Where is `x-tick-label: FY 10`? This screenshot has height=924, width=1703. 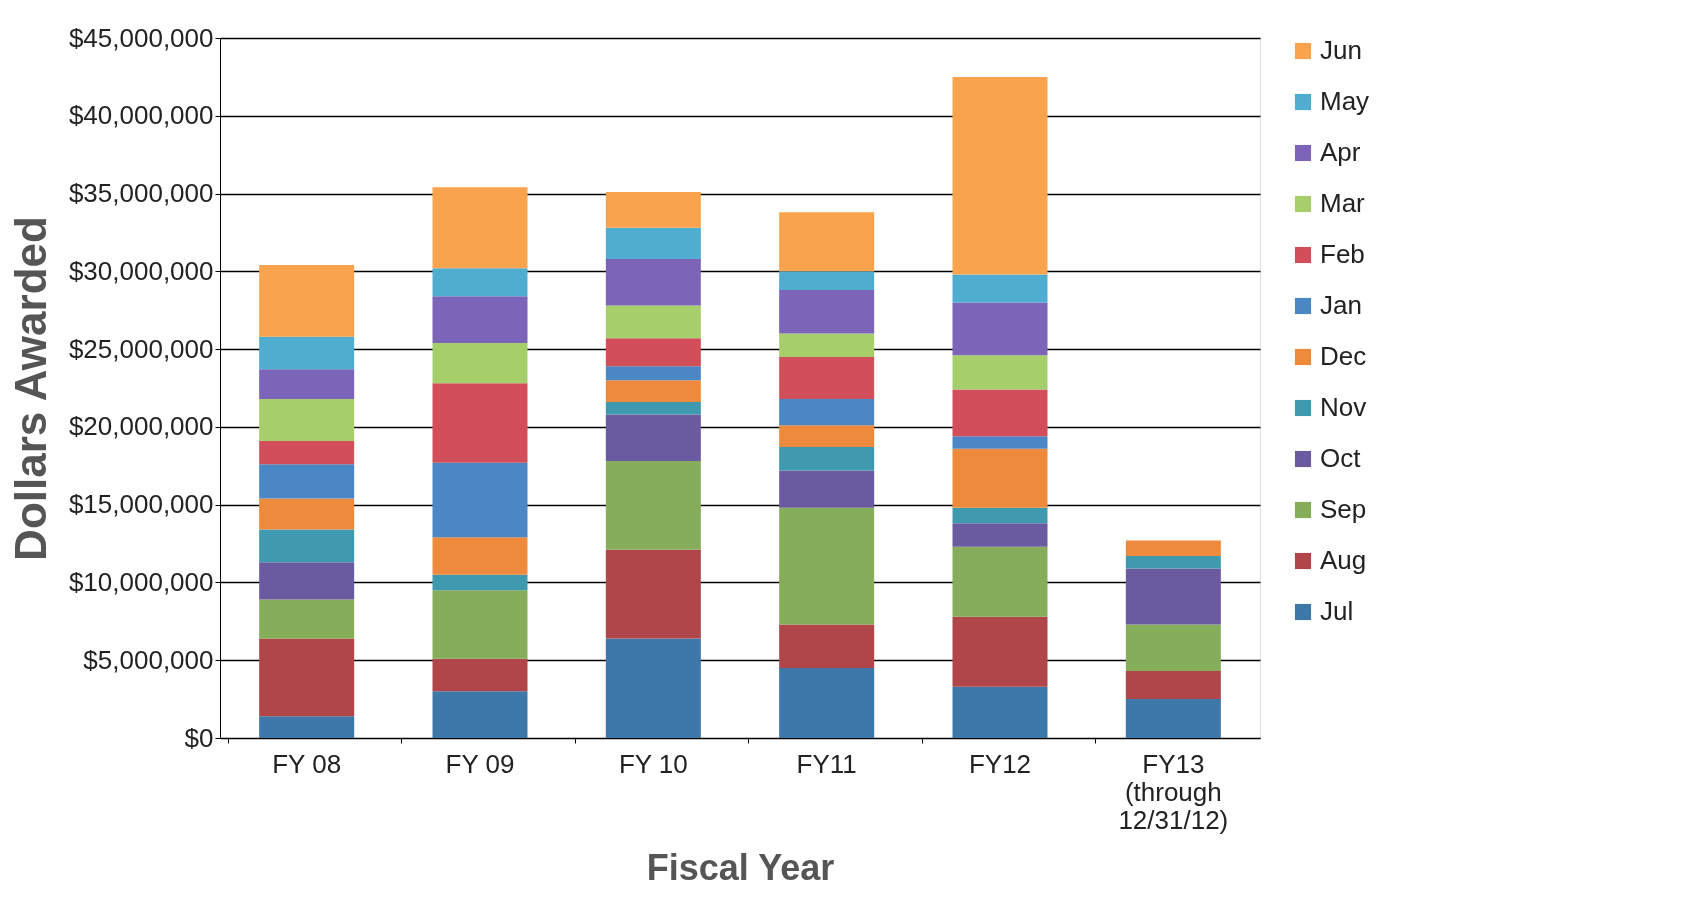
x-tick-label: FY 10 is located at coordinates (653, 763).